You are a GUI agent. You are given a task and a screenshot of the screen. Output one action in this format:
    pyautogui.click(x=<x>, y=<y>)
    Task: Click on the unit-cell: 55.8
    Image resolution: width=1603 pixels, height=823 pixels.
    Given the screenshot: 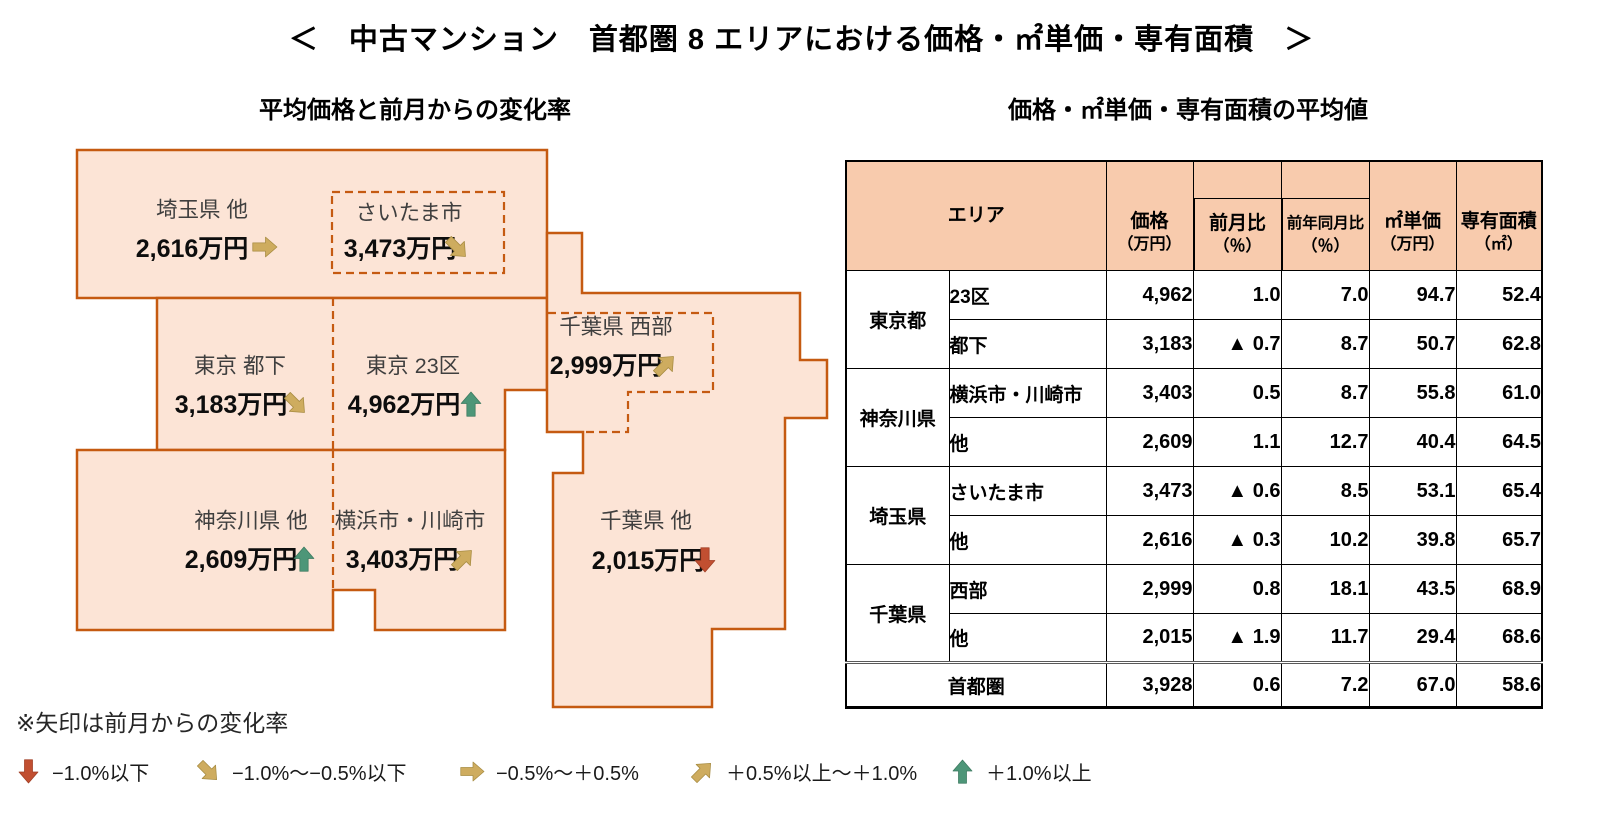 What is the action you would take?
    pyautogui.click(x=1412, y=393)
    